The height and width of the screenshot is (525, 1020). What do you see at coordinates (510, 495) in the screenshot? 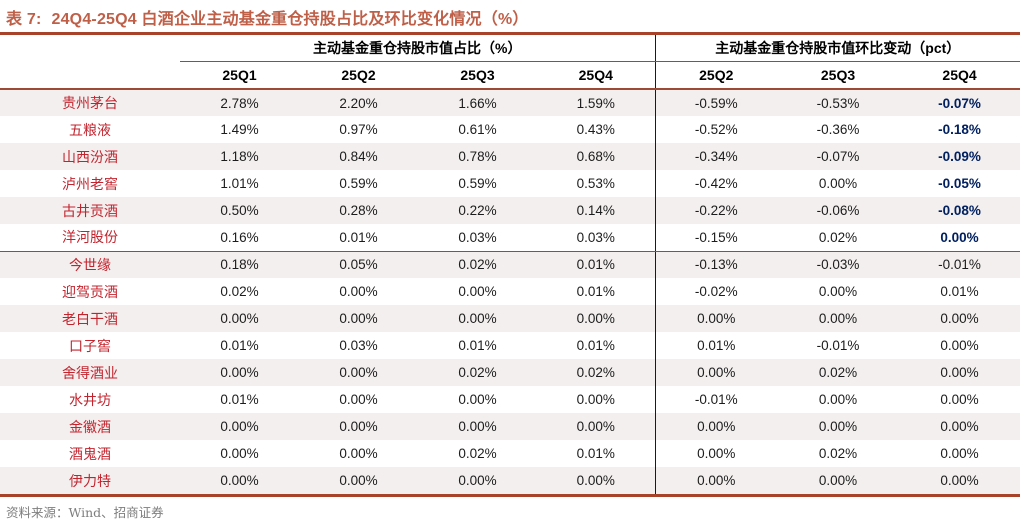
I see `table-bottom-rule` at bounding box center [510, 495].